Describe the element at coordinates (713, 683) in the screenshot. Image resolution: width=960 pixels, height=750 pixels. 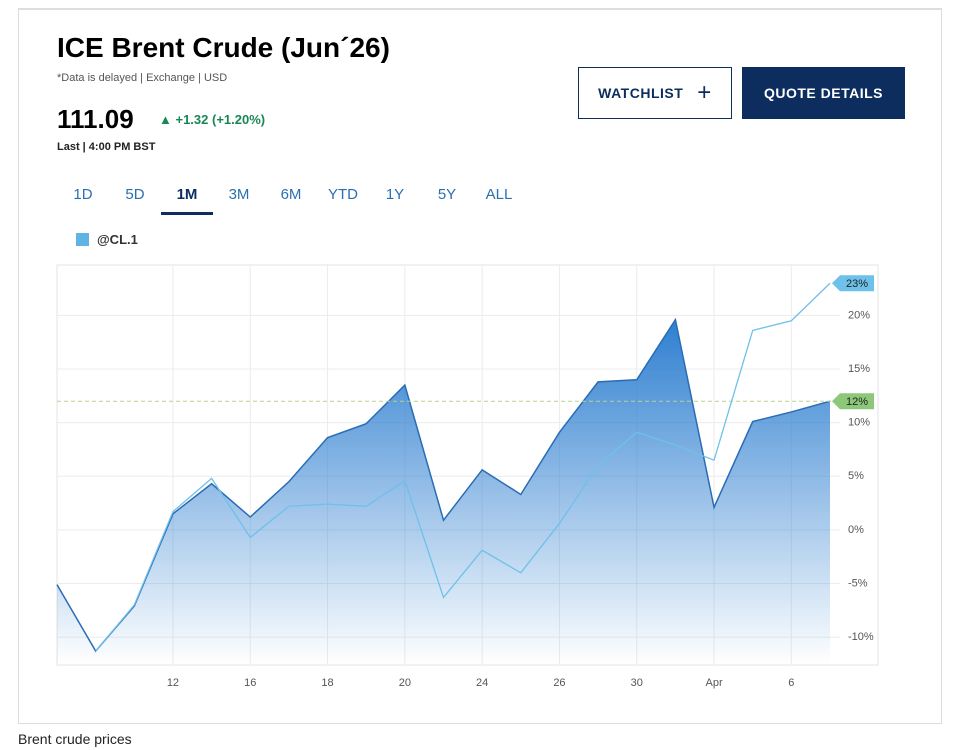
I see `x-tick-label: Apr` at that location.